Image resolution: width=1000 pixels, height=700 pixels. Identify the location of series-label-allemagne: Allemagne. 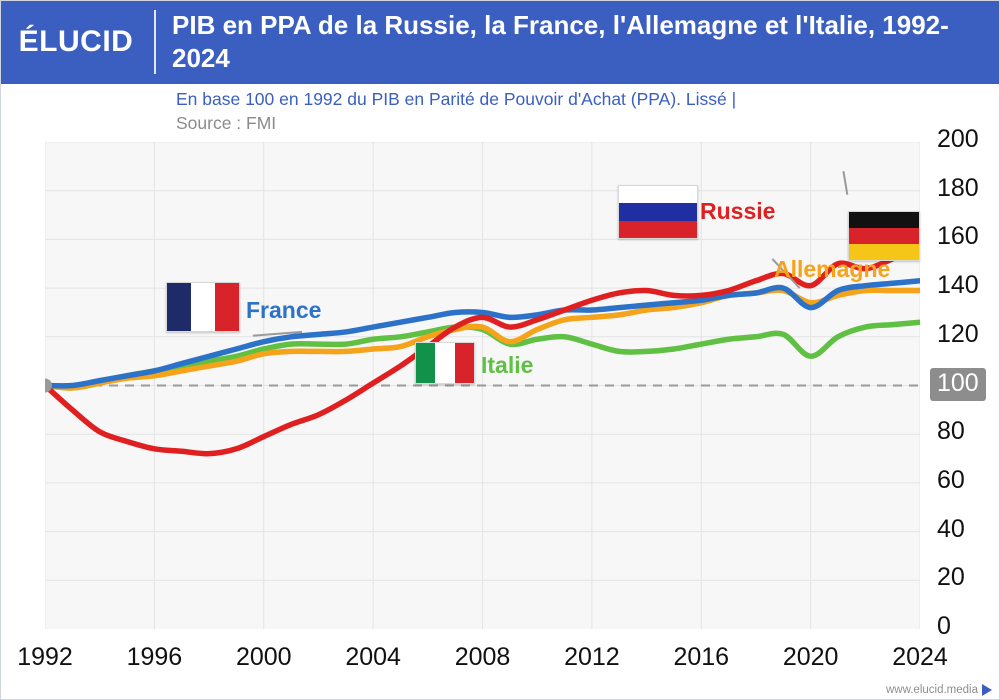
(832, 269).